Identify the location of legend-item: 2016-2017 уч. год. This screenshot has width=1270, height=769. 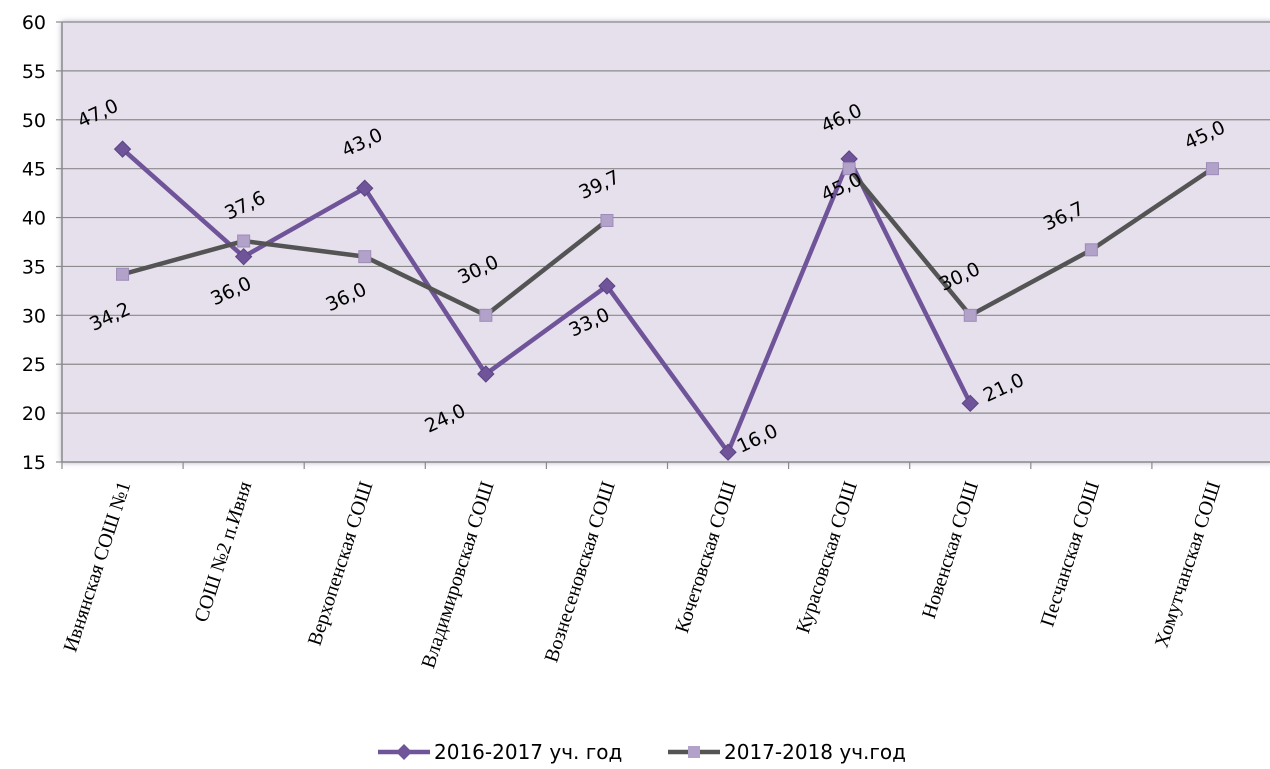
(500, 752).